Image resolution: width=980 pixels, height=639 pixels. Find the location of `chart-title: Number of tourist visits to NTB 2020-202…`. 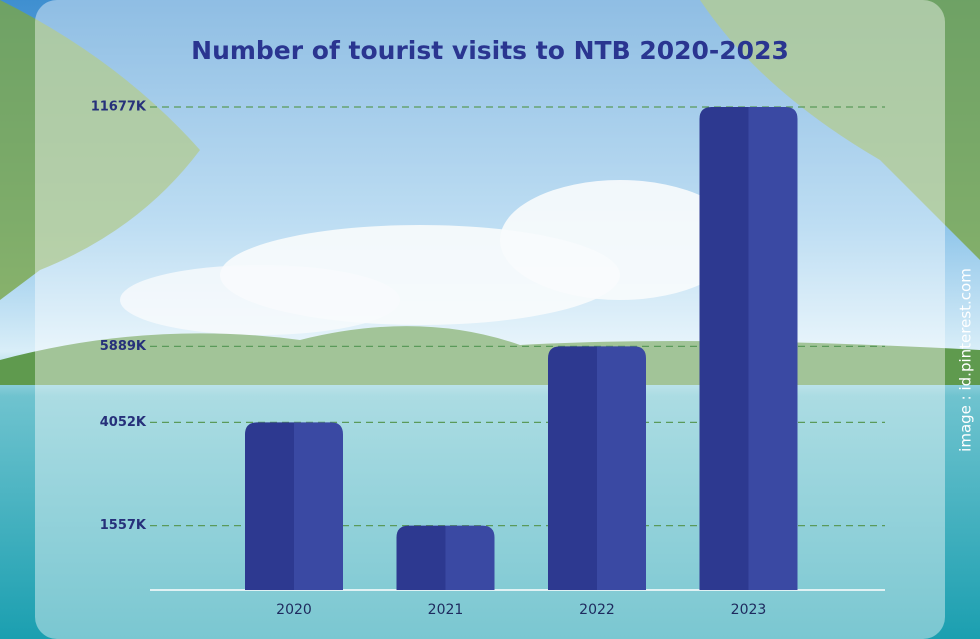

chart-title: Number of tourist visits to NTB 2020-202… is located at coordinates (490, 50).